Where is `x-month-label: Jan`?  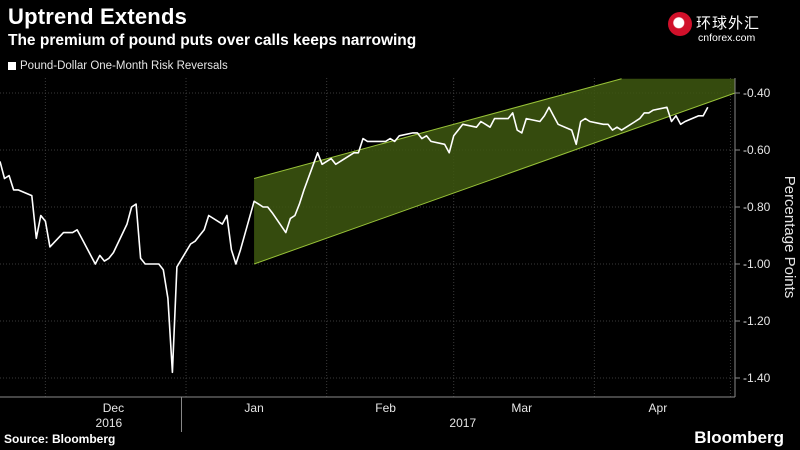 x-month-label: Jan is located at coordinates (253, 408).